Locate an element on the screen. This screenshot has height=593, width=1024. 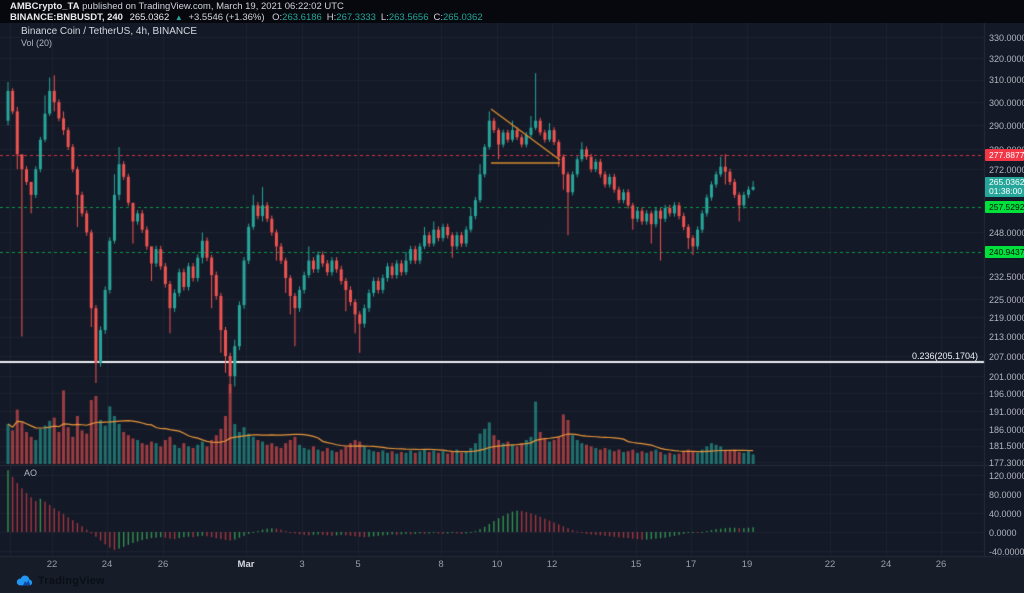
time-axis-label: 3 is located at coordinates (302, 564).